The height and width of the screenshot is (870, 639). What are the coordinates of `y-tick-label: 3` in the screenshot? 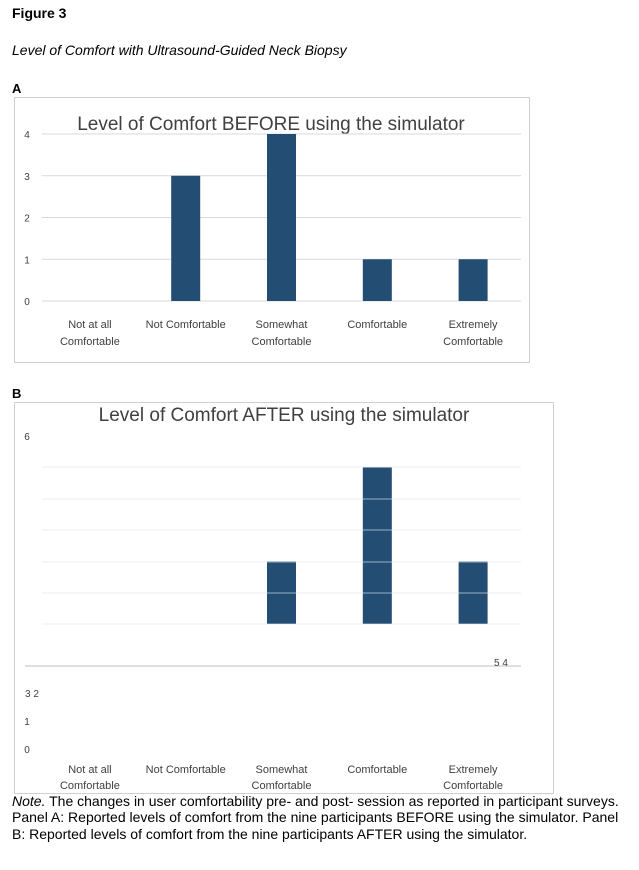 It's located at (27, 177).